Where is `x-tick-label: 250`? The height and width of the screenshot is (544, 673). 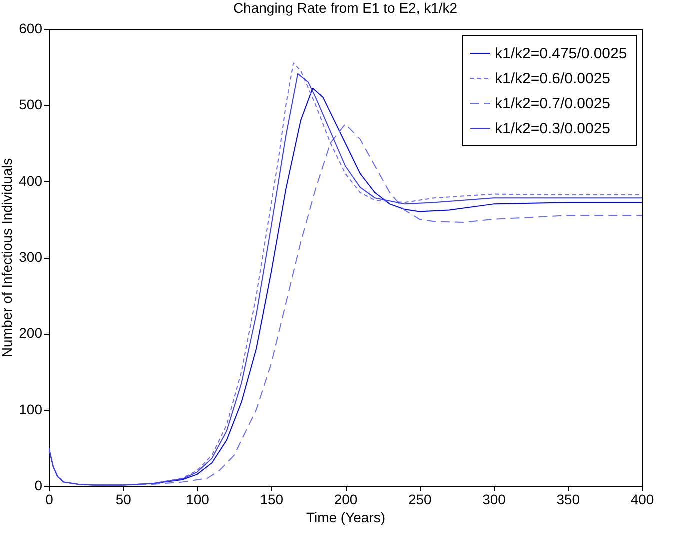
x-tick-label: 250 is located at coordinates (420, 500).